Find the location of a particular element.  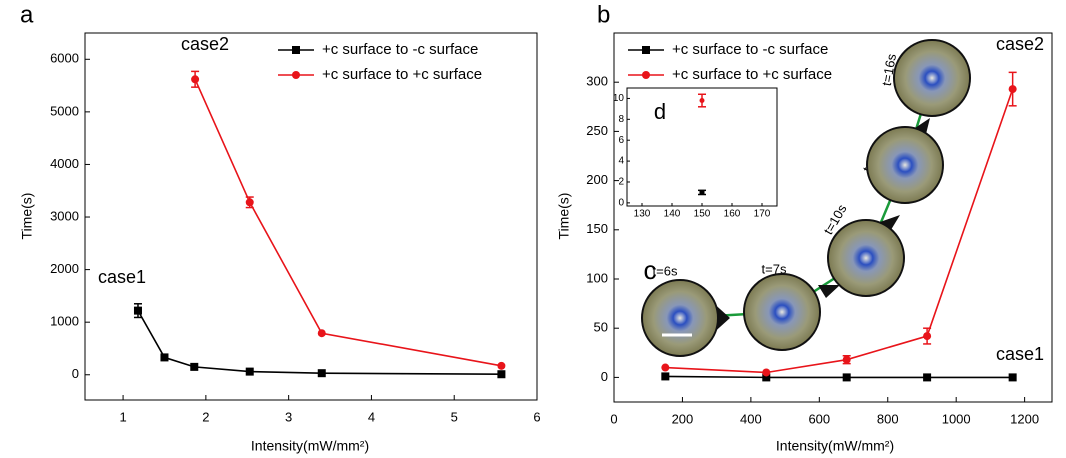

y-tick-label: 300 is located at coordinates (597, 81).